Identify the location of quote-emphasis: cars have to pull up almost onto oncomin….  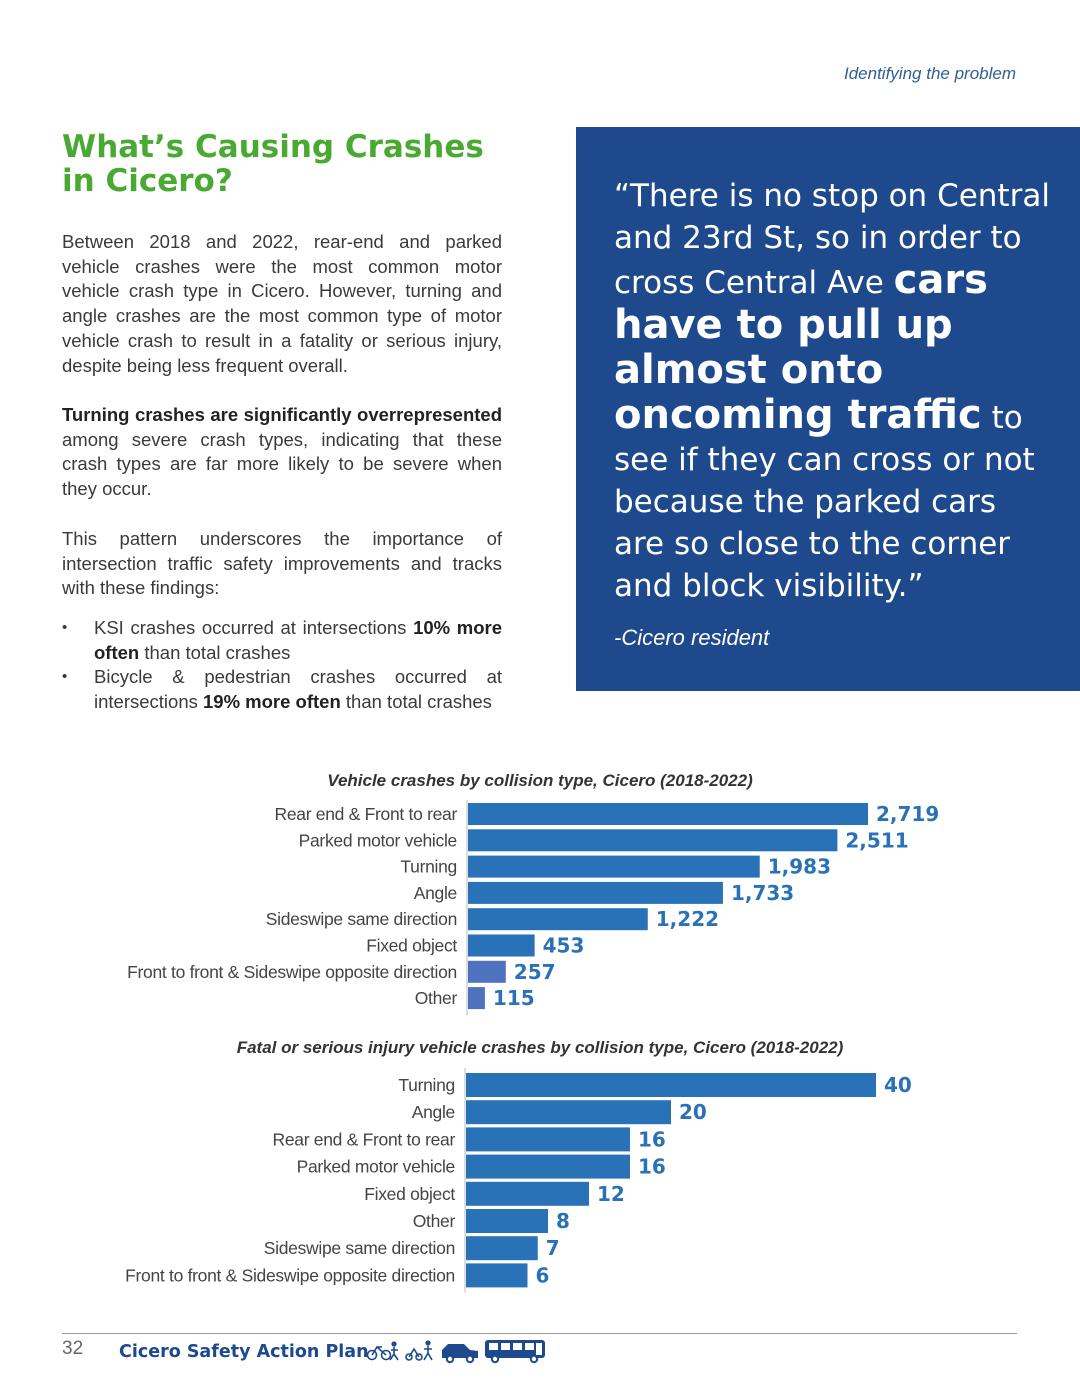
(801, 347).